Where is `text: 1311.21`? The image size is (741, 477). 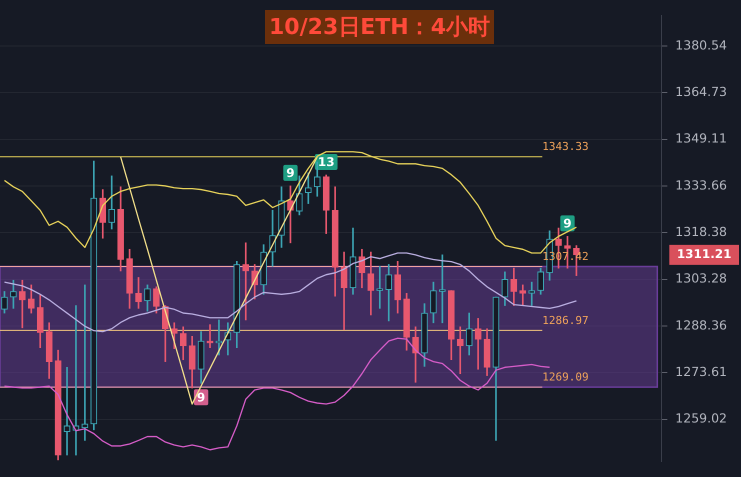 text: 1311.21 is located at coordinates (704, 253).